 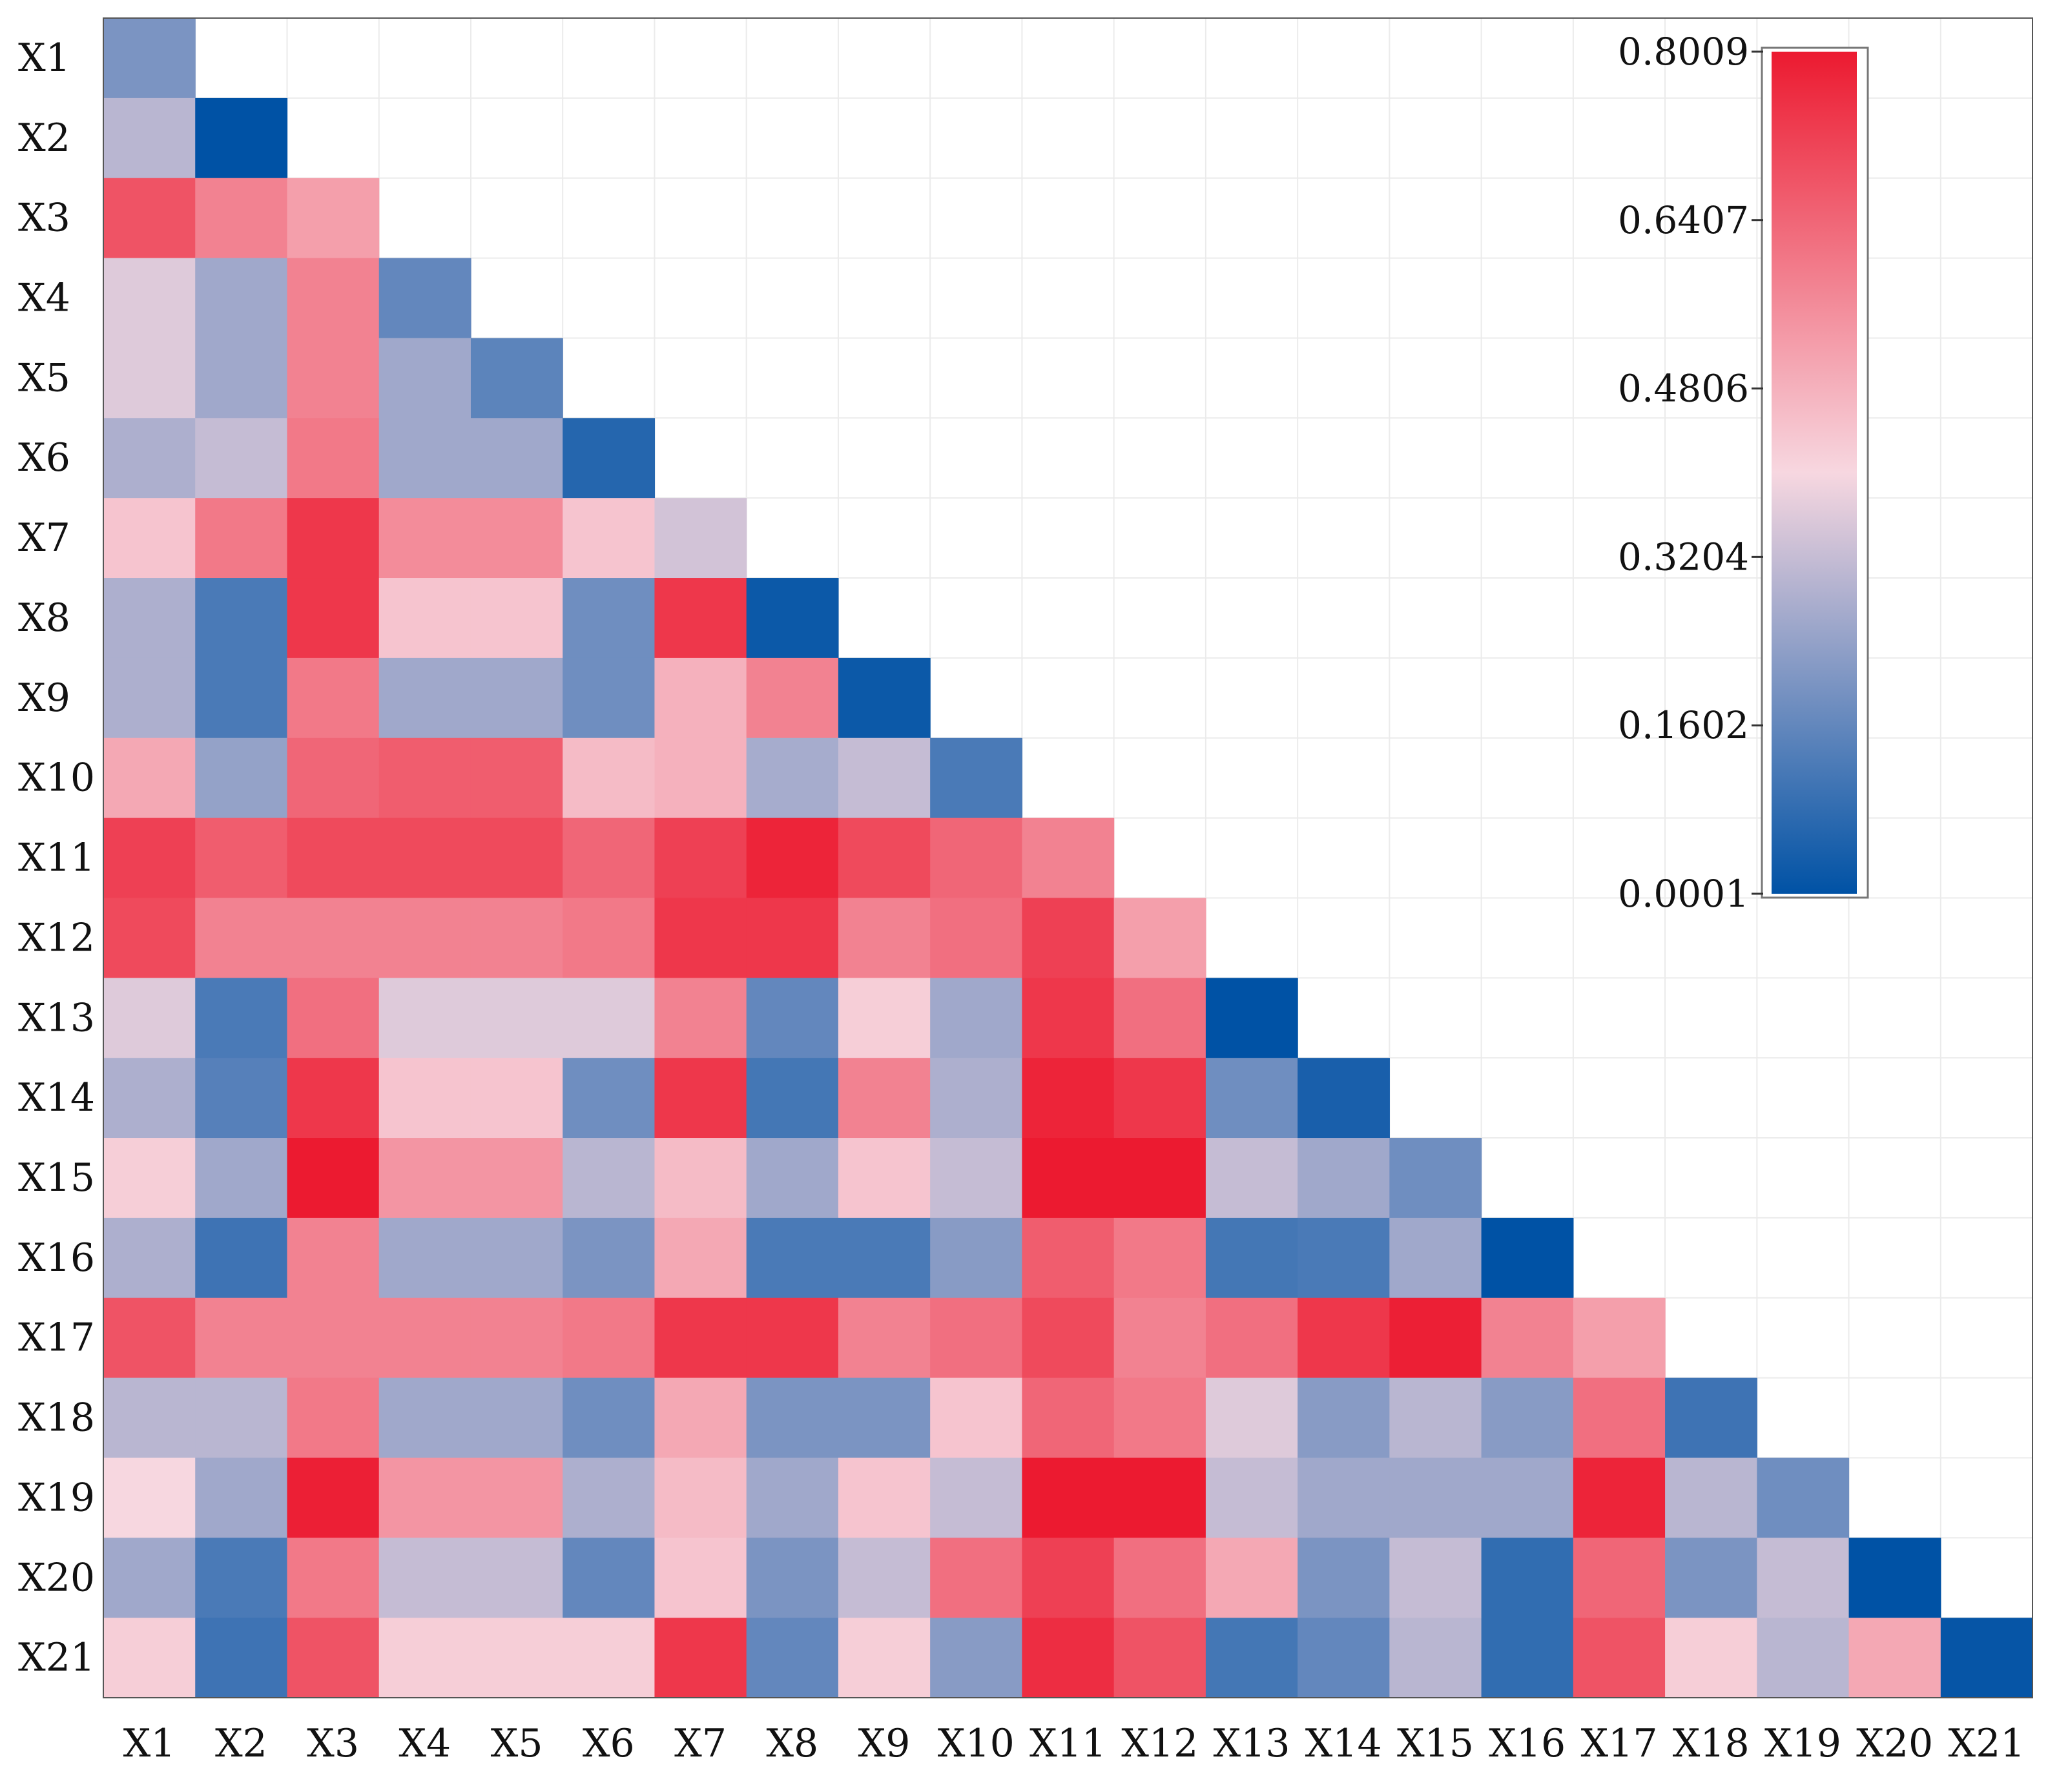 What do you see at coordinates (976, 1018) in the screenshot?
I see `heatmap-cell-X13-X10` at bounding box center [976, 1018].